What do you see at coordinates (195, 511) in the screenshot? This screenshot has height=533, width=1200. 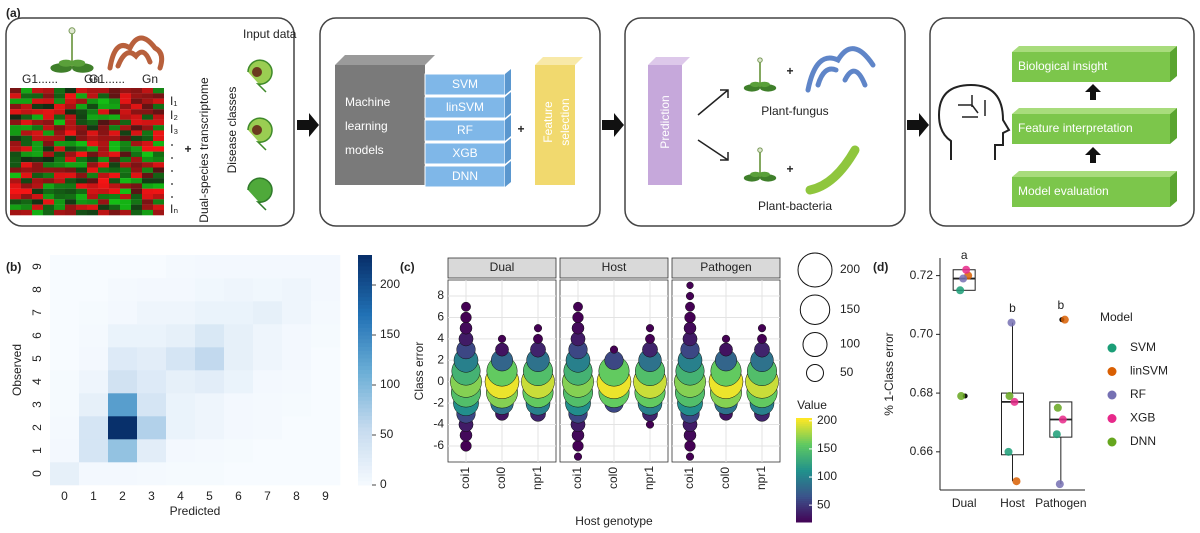 I see `x-axis-label: Predicted` at bounding box center [195, 511].